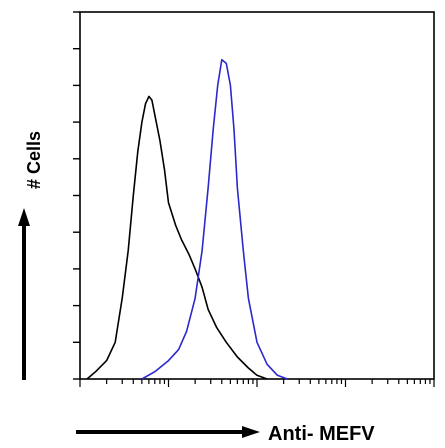 The image size is (445, 448). What do you see at coordinates (24, 217) in the screenshot?
I see `y-axis-arrowhead` at bounding box center [24, 217].